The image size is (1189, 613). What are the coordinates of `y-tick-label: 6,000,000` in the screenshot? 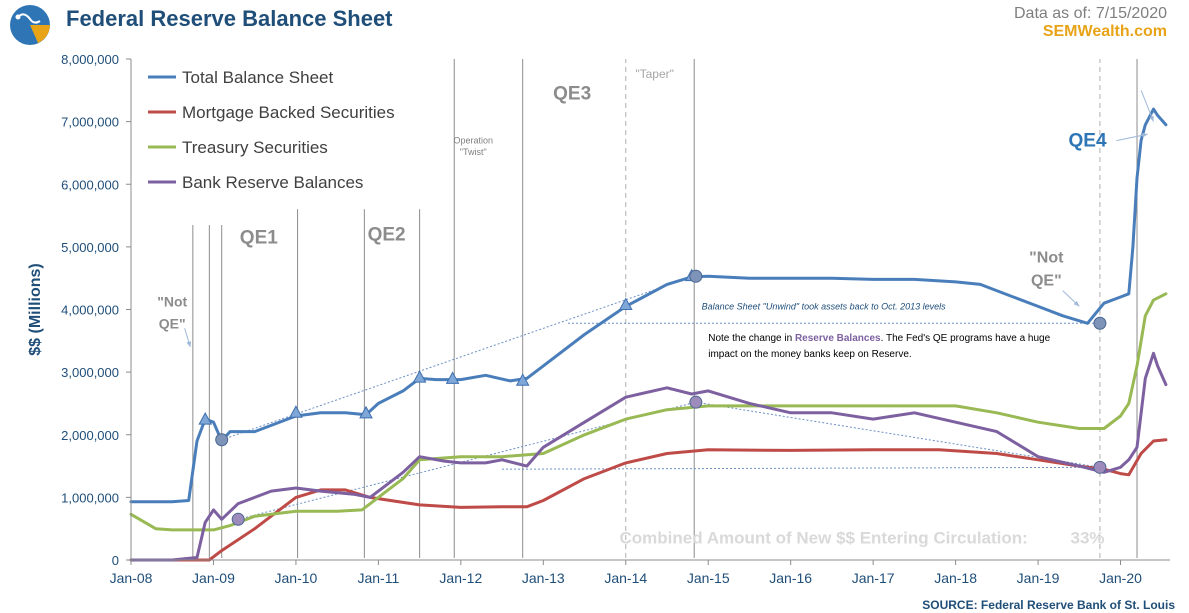 It's located at (90, 184).